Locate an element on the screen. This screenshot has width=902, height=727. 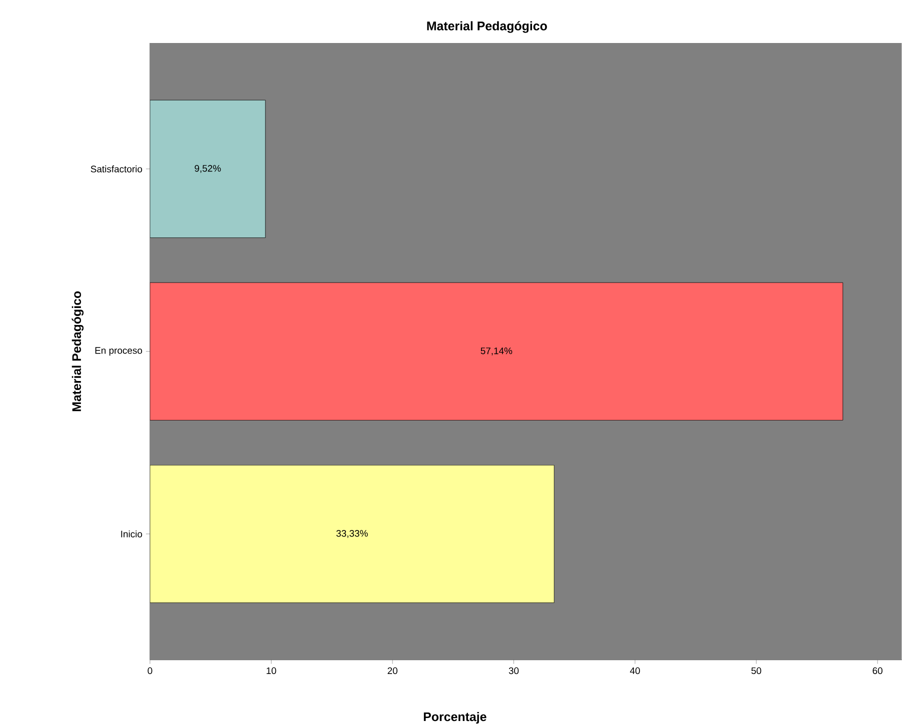
x-tick-label: 40 is located at coordinates (635, 670).